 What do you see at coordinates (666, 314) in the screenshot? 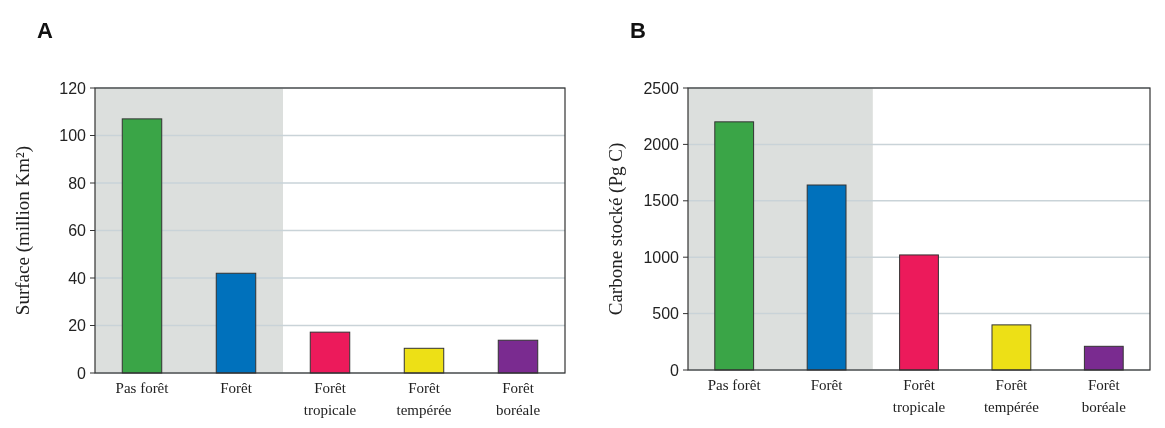
I see `y-tick-label: 500` at bounding box center [666, 314].